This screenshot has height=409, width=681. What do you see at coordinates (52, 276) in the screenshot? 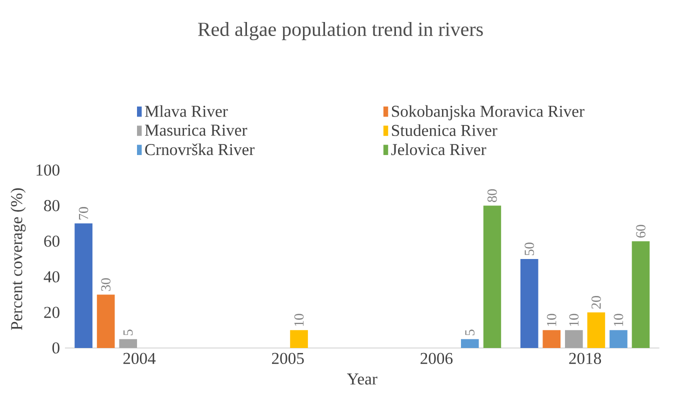
I see `y-tick-label: 40` at bounding box center [52, 276].